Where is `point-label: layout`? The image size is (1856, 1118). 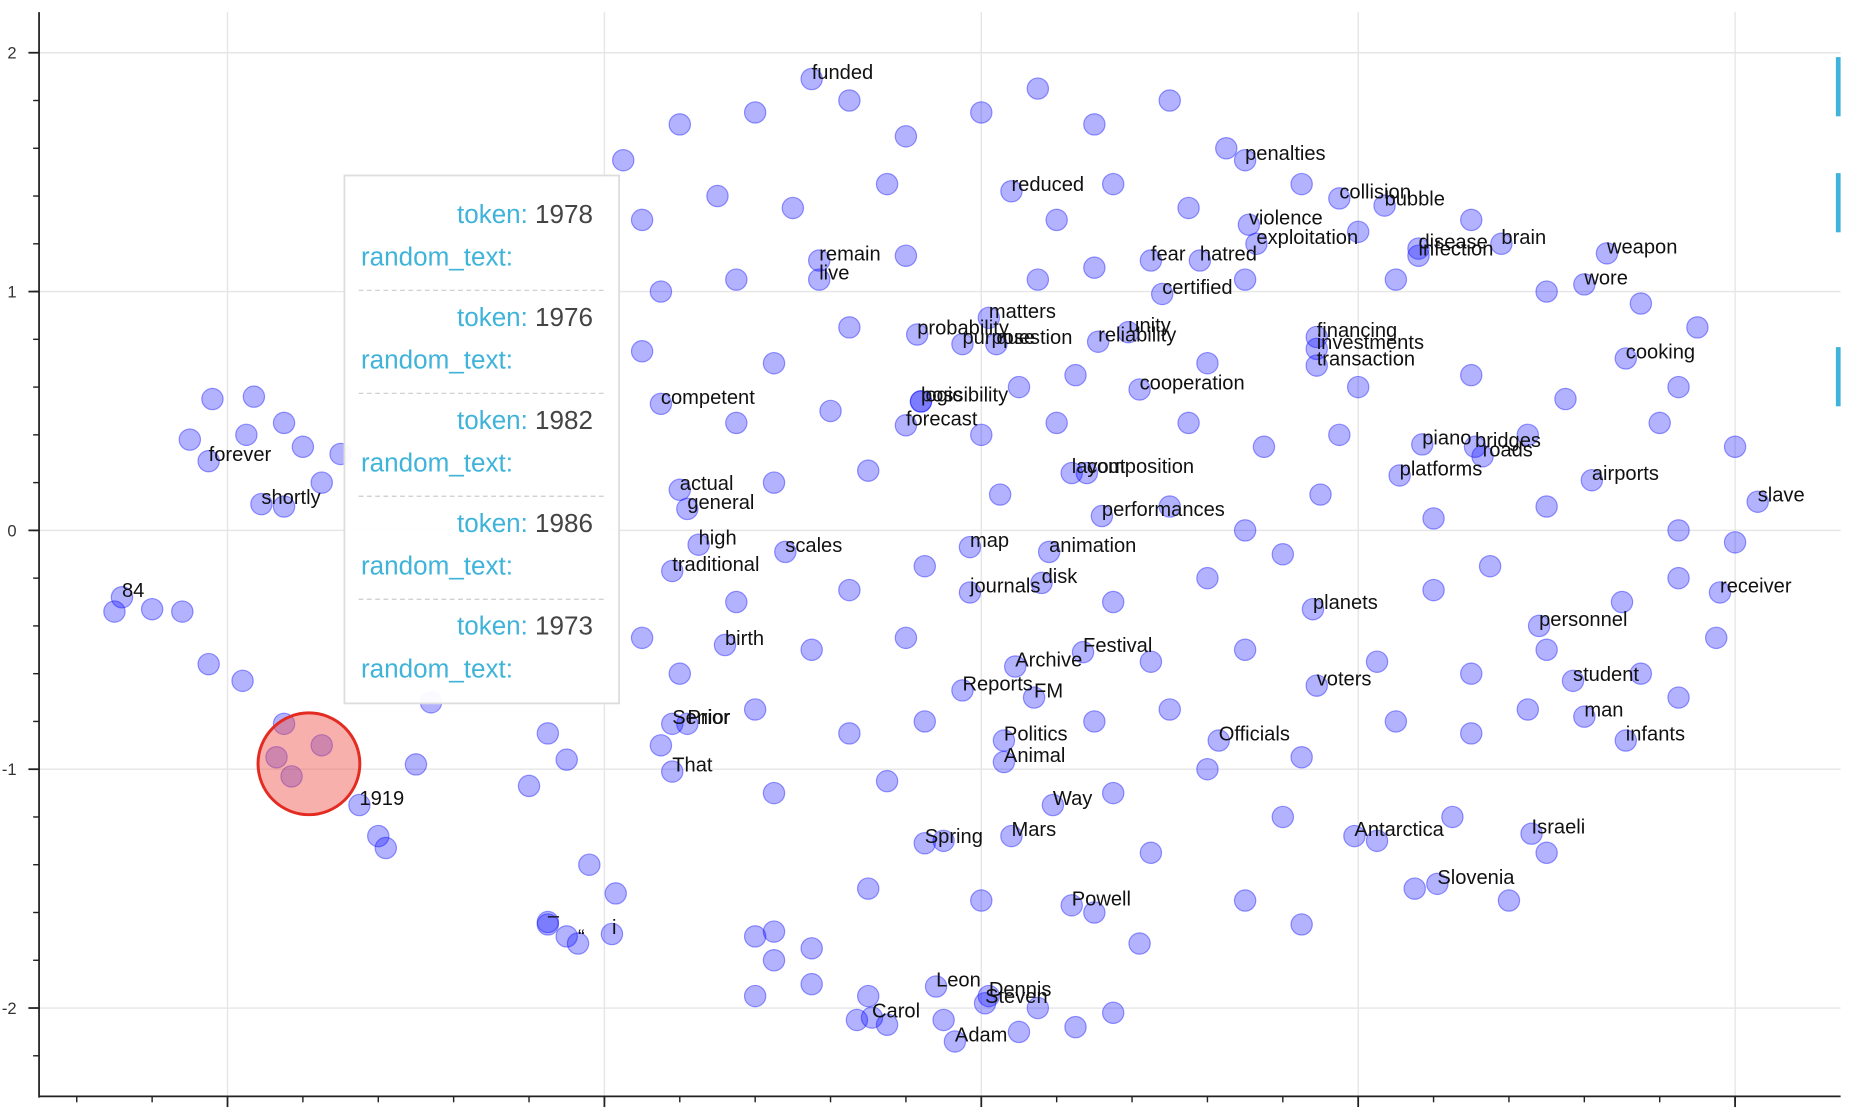
point-label: layout is located at coordinates (1099, 467).